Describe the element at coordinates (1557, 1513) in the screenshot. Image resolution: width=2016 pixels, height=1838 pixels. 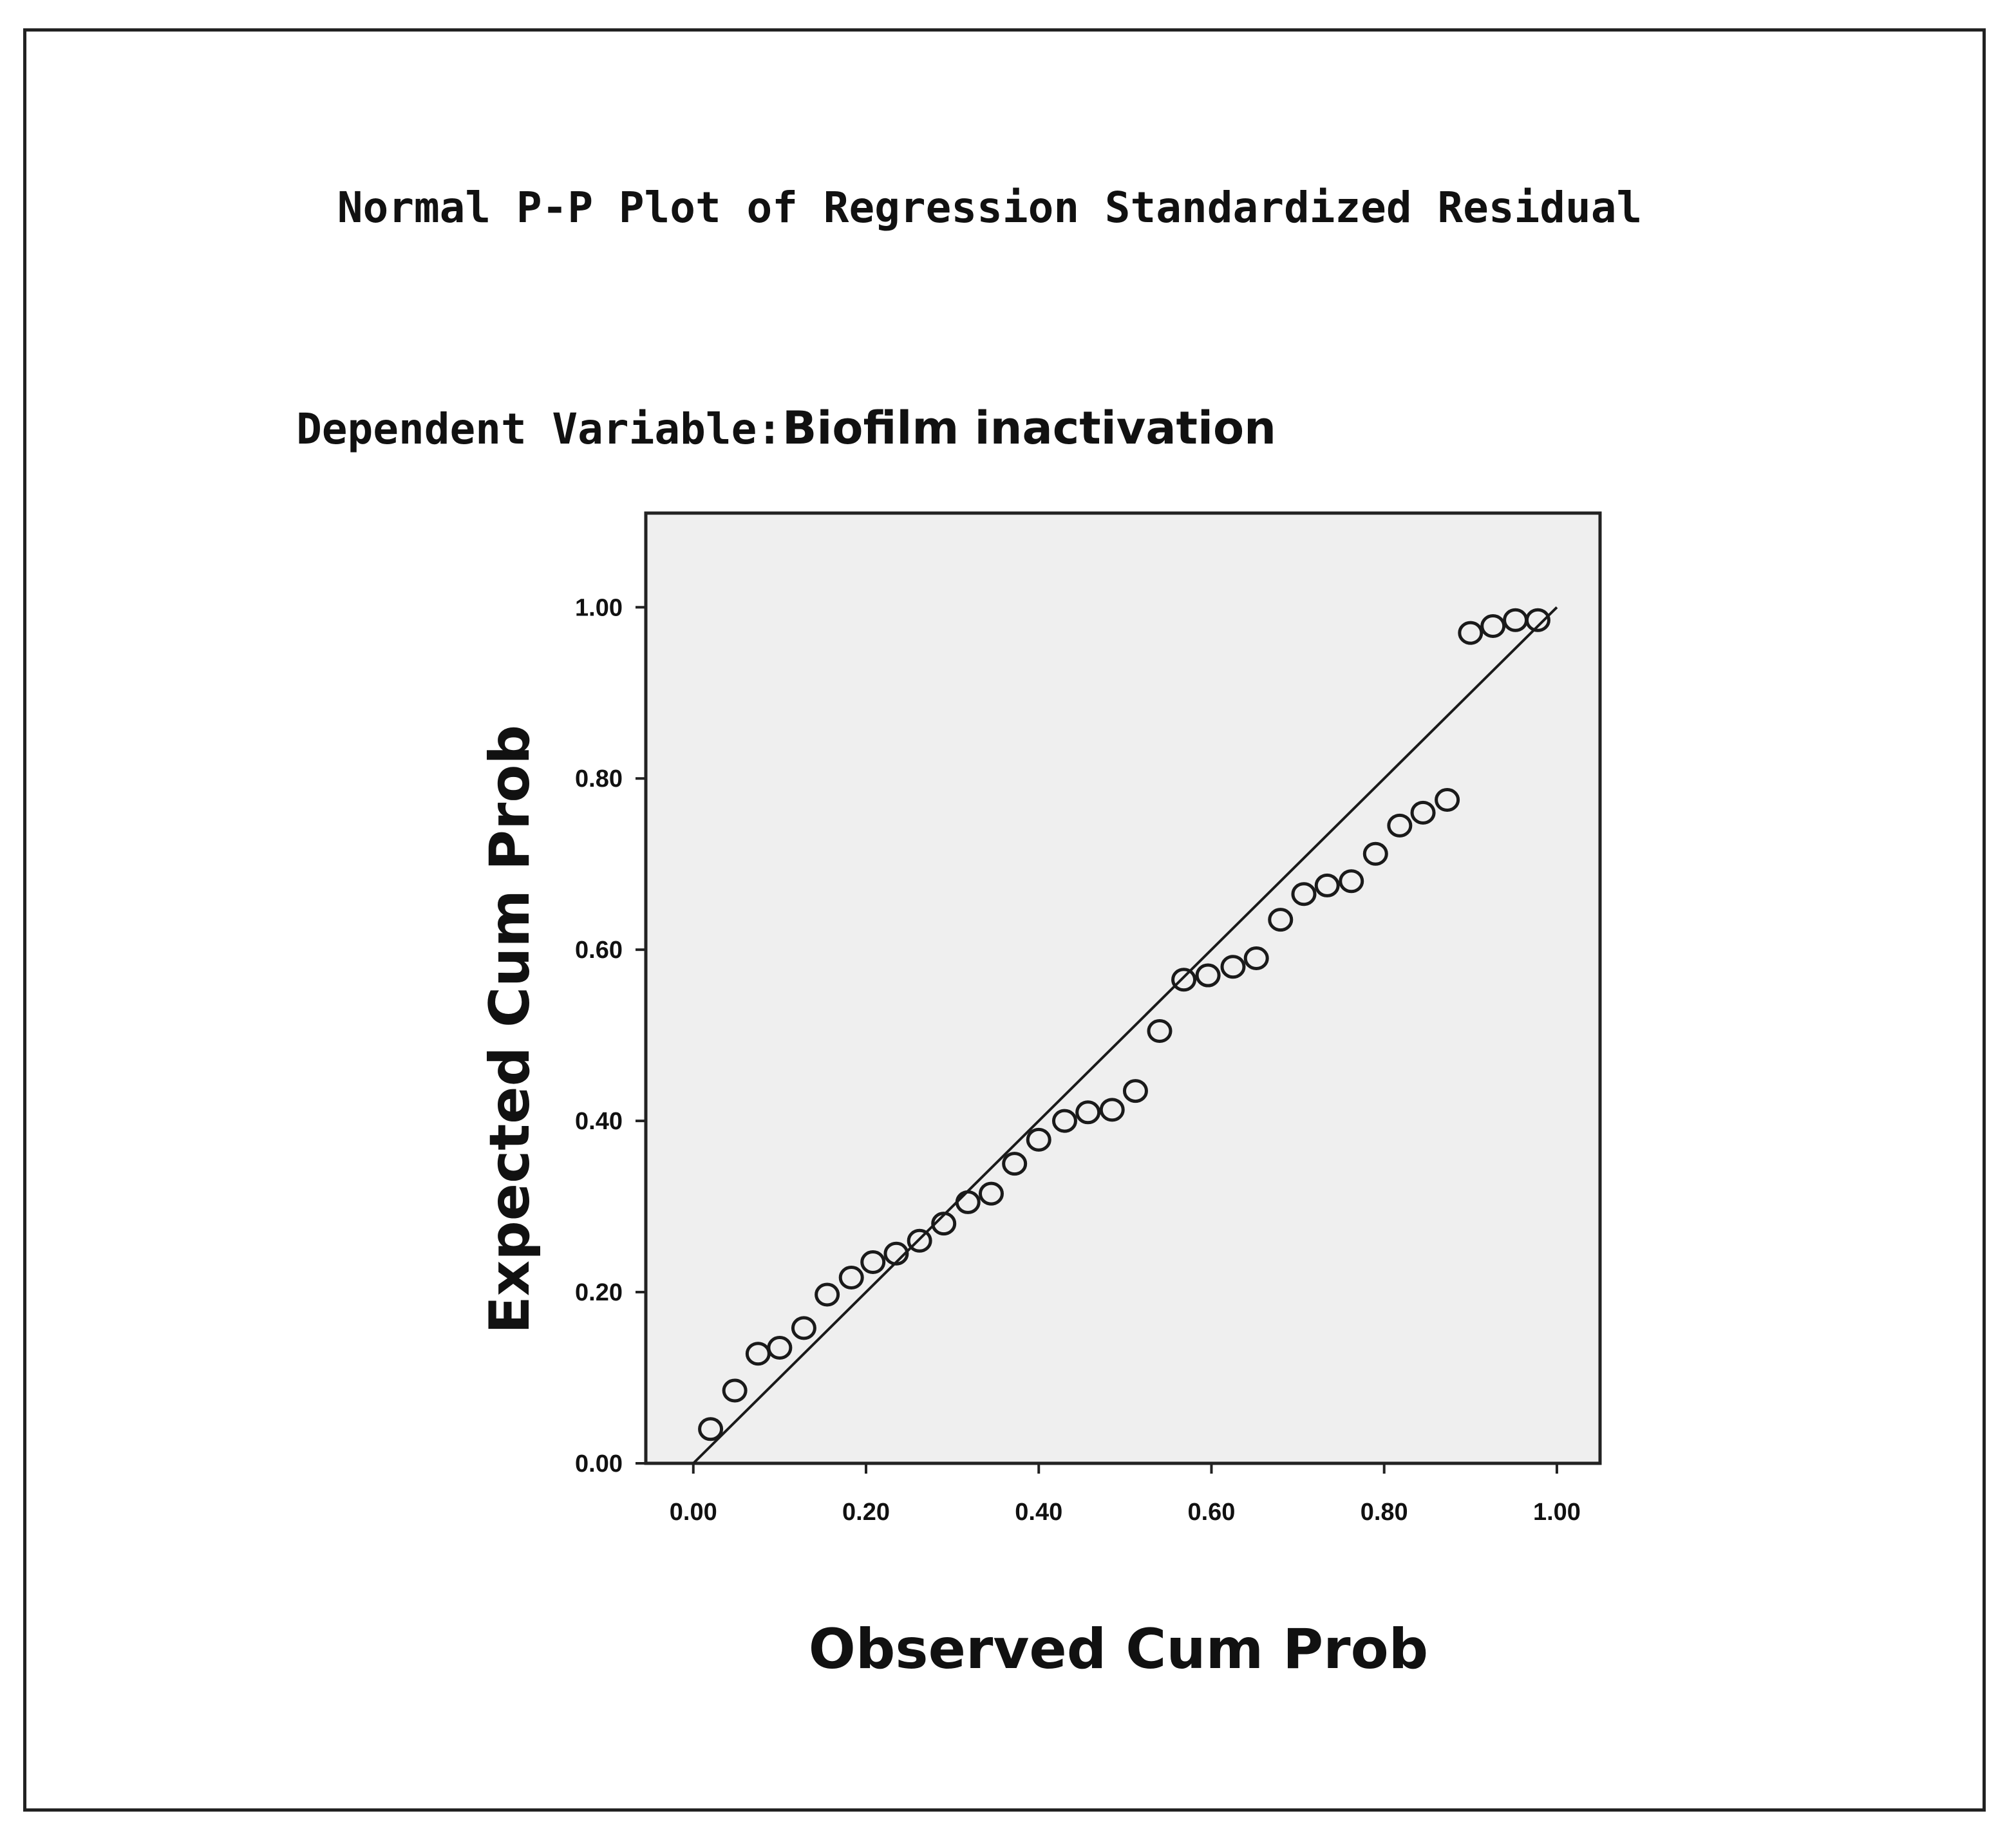
I see `x-tick-label: 1.00` at that location.